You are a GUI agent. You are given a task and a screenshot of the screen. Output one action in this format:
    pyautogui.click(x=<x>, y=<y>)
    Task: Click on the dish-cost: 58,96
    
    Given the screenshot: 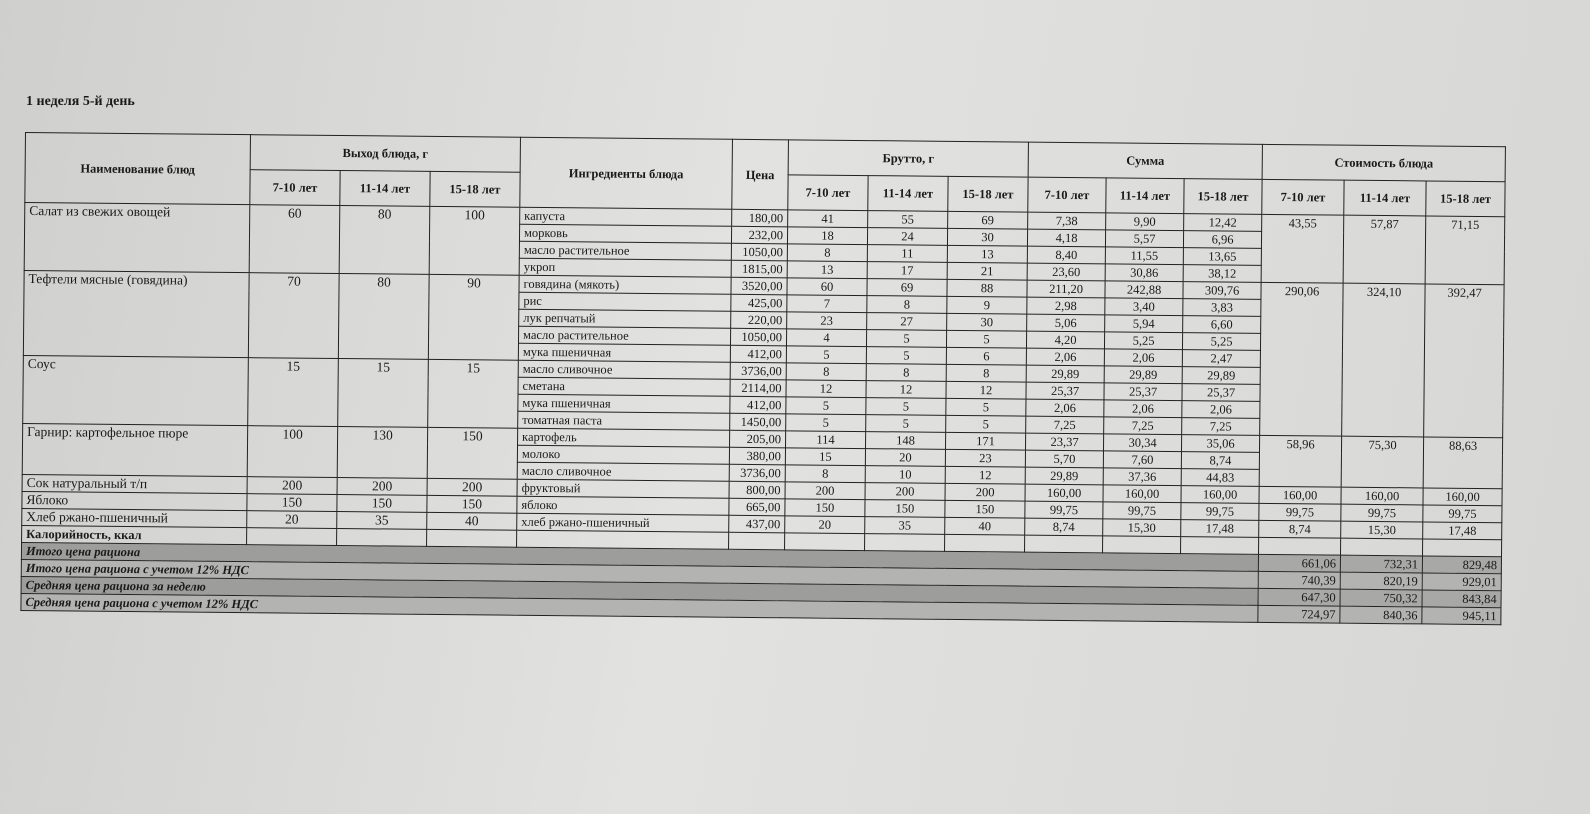 What is the action you would take?
    pyautogui.click(x=1300, y=461)
    